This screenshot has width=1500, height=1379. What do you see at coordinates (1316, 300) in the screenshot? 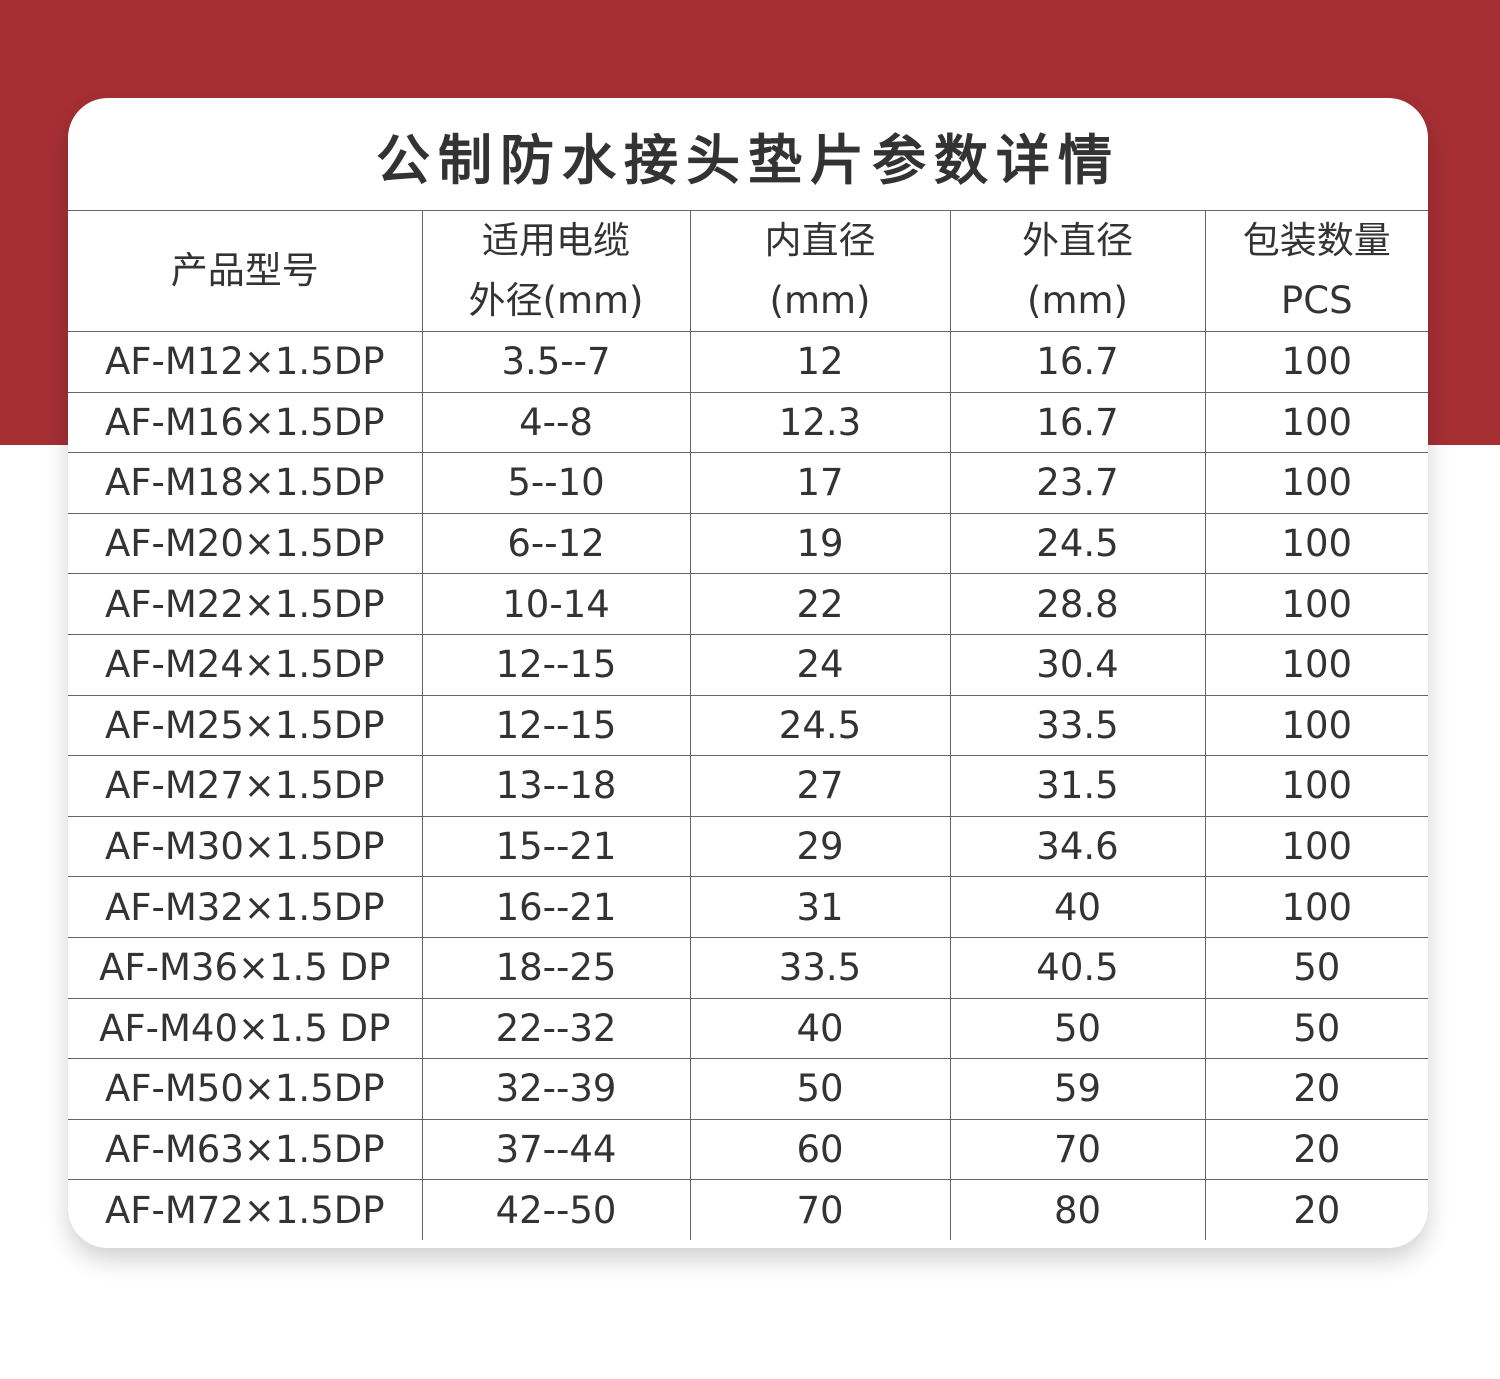
I see `header-line: PCS` at bounding box center [1316, 300].